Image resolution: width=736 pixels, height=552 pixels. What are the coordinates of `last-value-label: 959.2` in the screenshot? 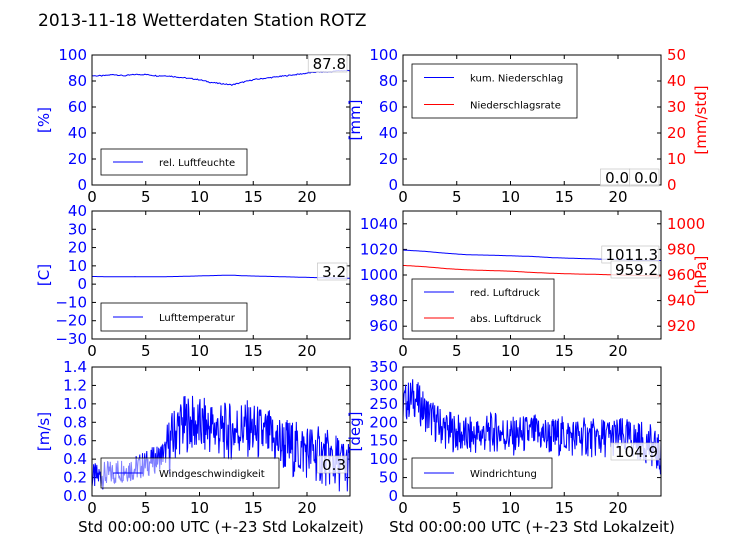 It's located at (636, 270).